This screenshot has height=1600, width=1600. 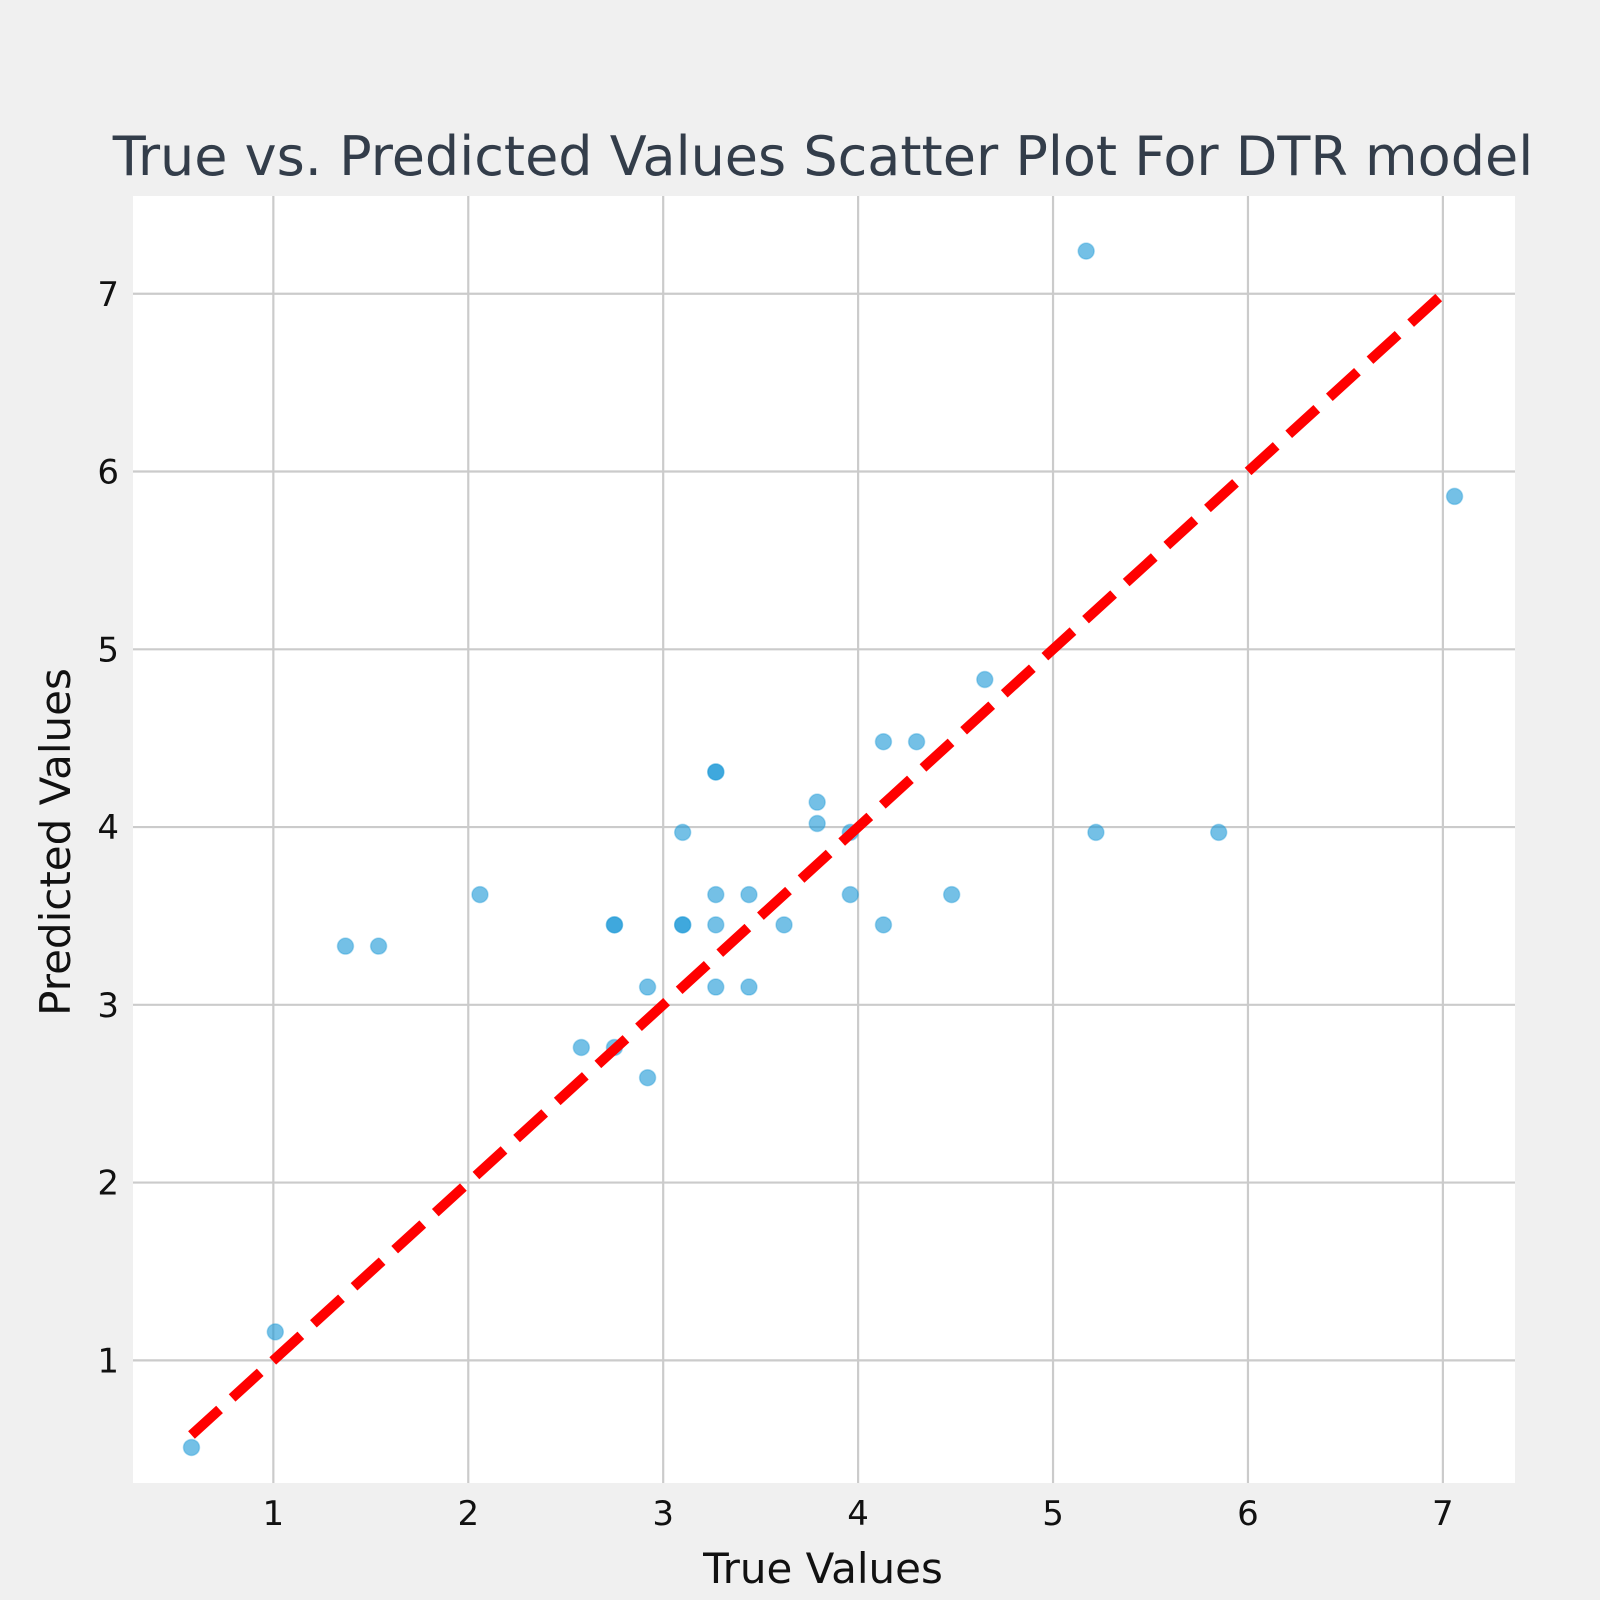 What do you see at coordinates (108, 473) in the screenshot?
I see `y-tick-label: 6` at bounding box center [108, 473].